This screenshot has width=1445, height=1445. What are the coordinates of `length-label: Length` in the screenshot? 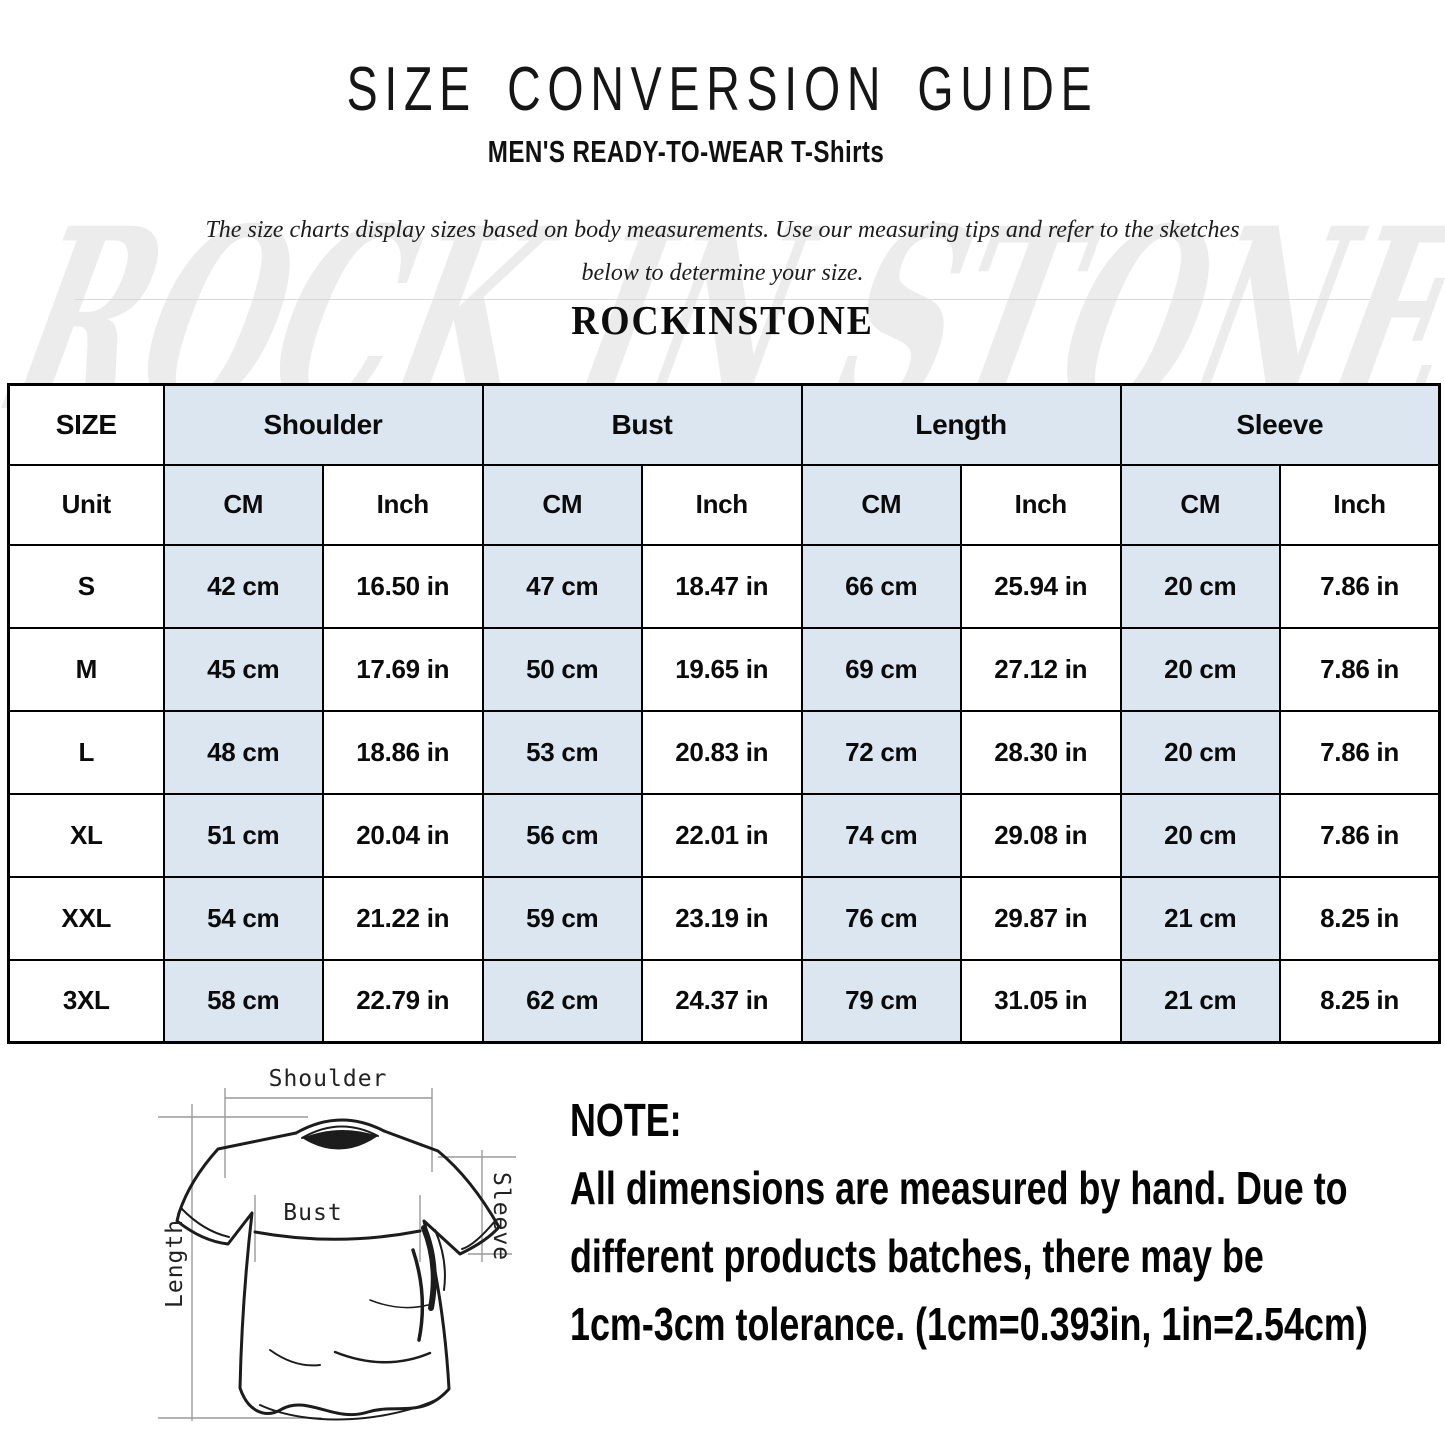 It's located at (175, 1263).